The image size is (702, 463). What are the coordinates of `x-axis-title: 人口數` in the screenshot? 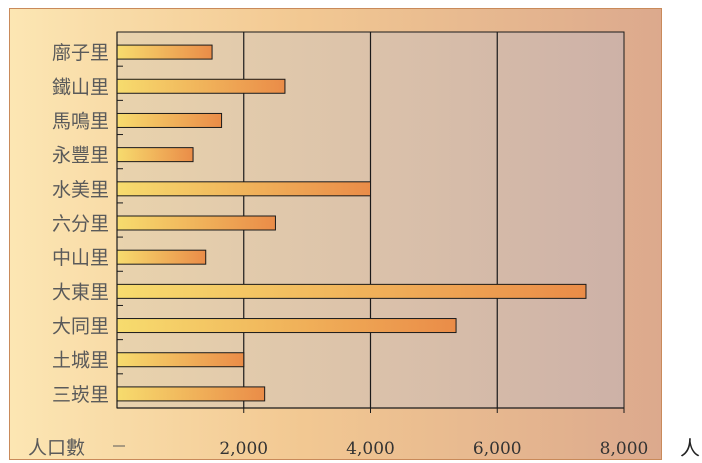 It's located at (56, 448).